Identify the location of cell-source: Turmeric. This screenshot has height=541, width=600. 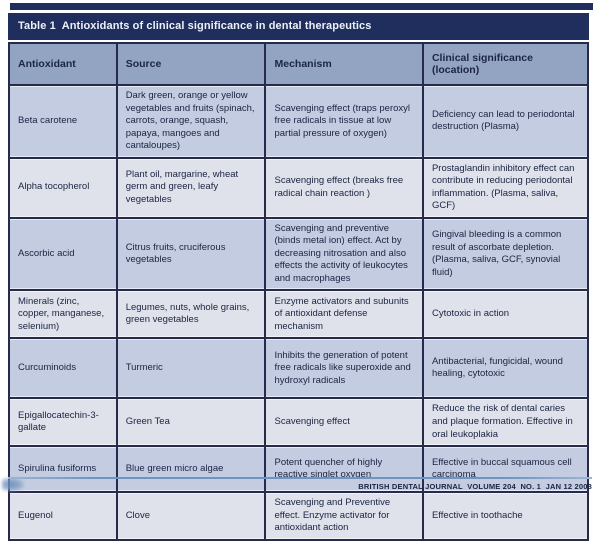
(191, 368).